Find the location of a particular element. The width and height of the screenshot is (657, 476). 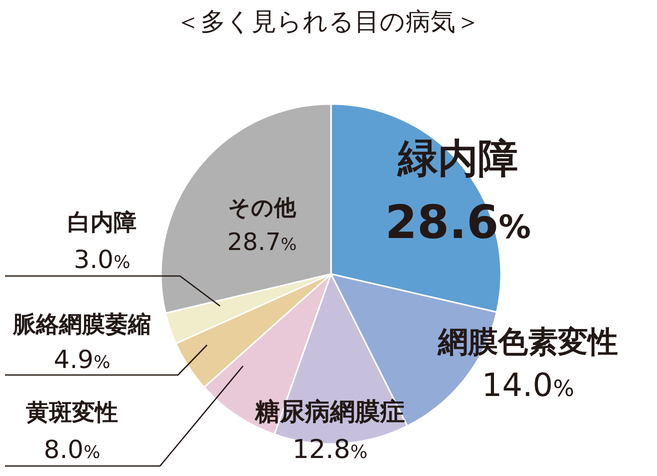

slice-label: 白内障 is located at coordinates (102, 223).